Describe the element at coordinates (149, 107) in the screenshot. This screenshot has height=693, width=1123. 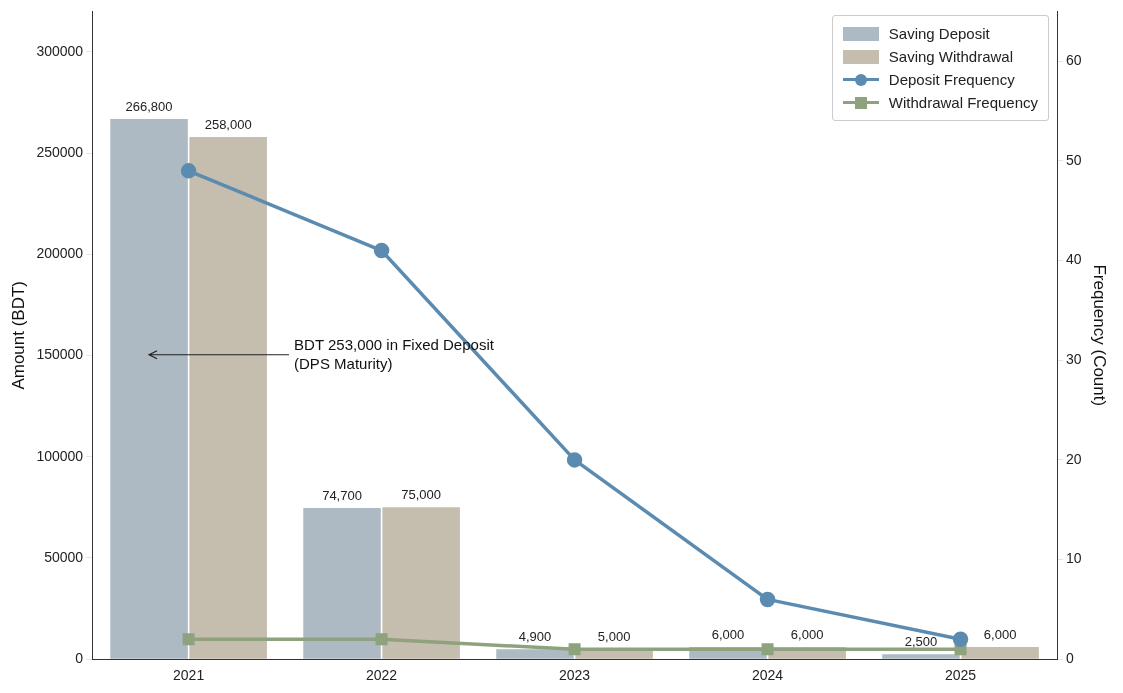
I see `data-label: 266,800` at that location.